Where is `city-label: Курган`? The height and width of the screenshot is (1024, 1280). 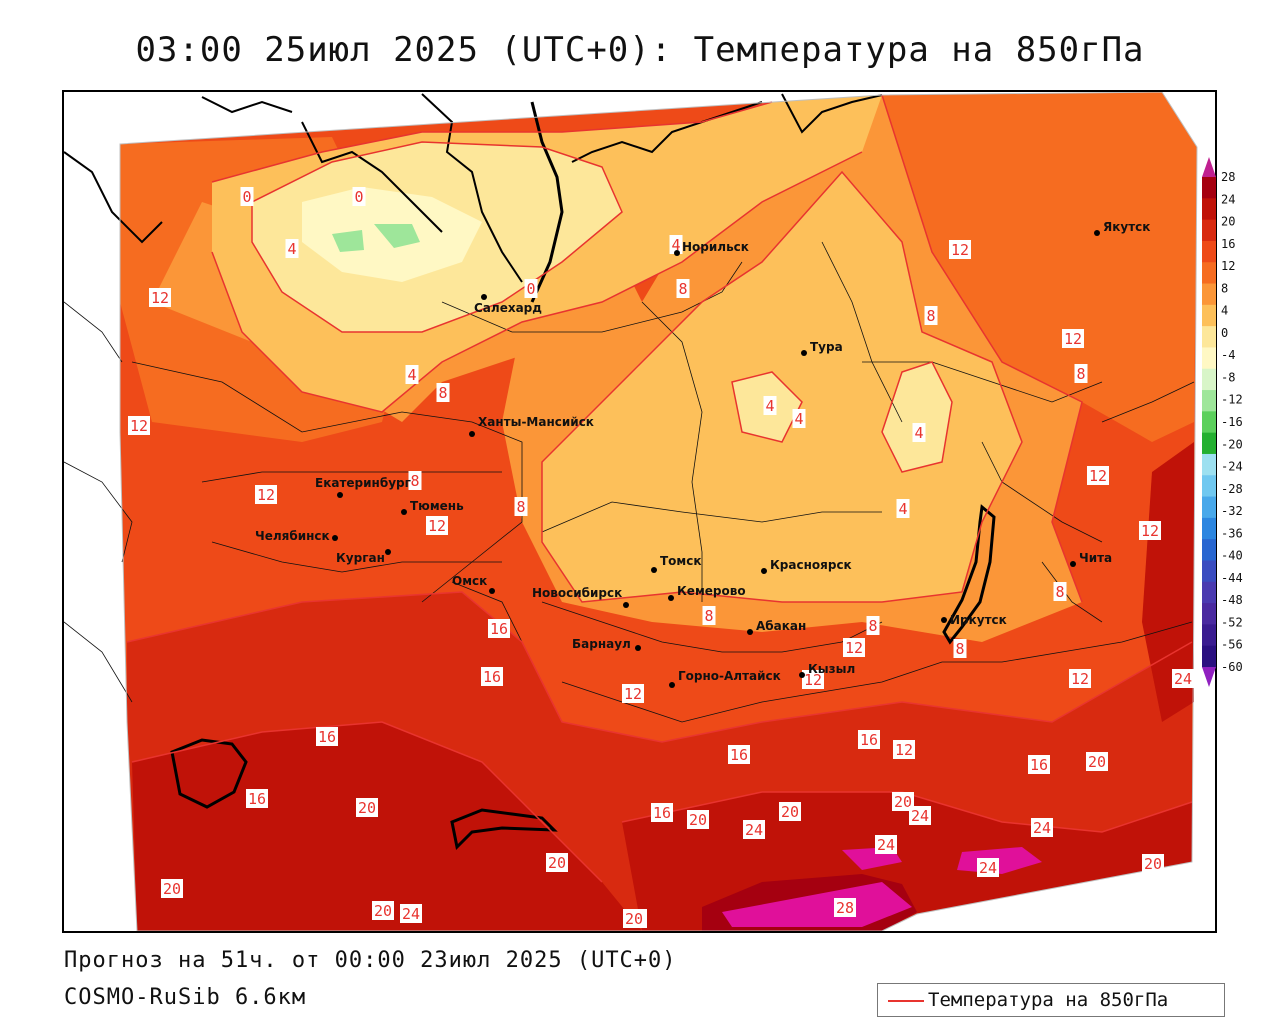 city-label: Курган is located at coordinates (360, 558).